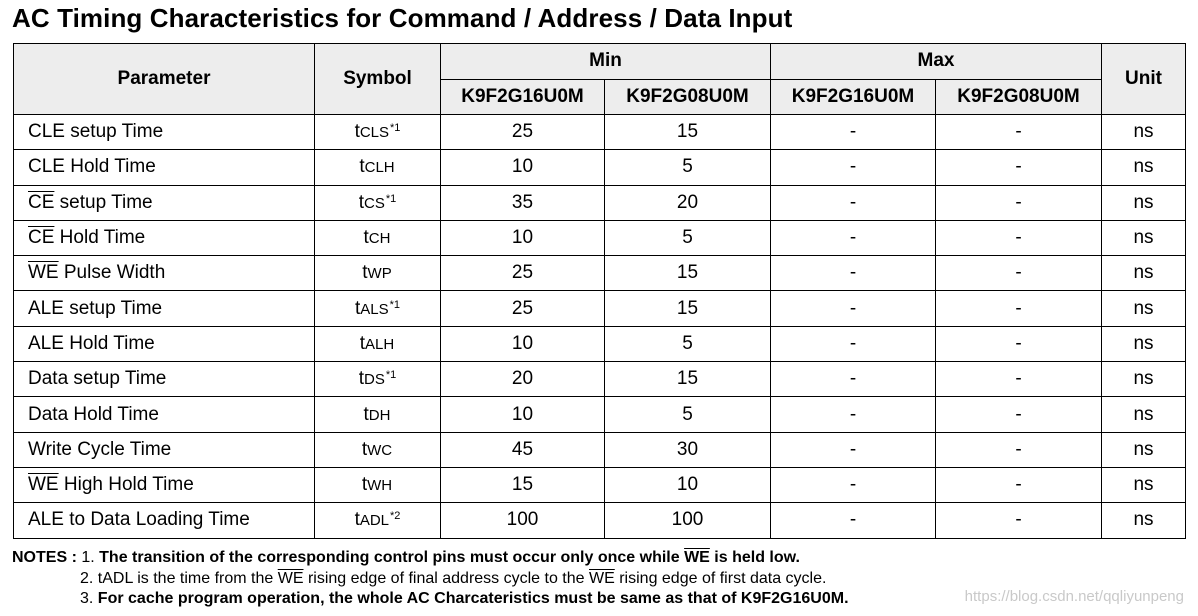 The width and height of the screenshot is (1198, 616). I want to click on table-row: Data Hold Time tDH 10 5- - ns, so click(599, 414).